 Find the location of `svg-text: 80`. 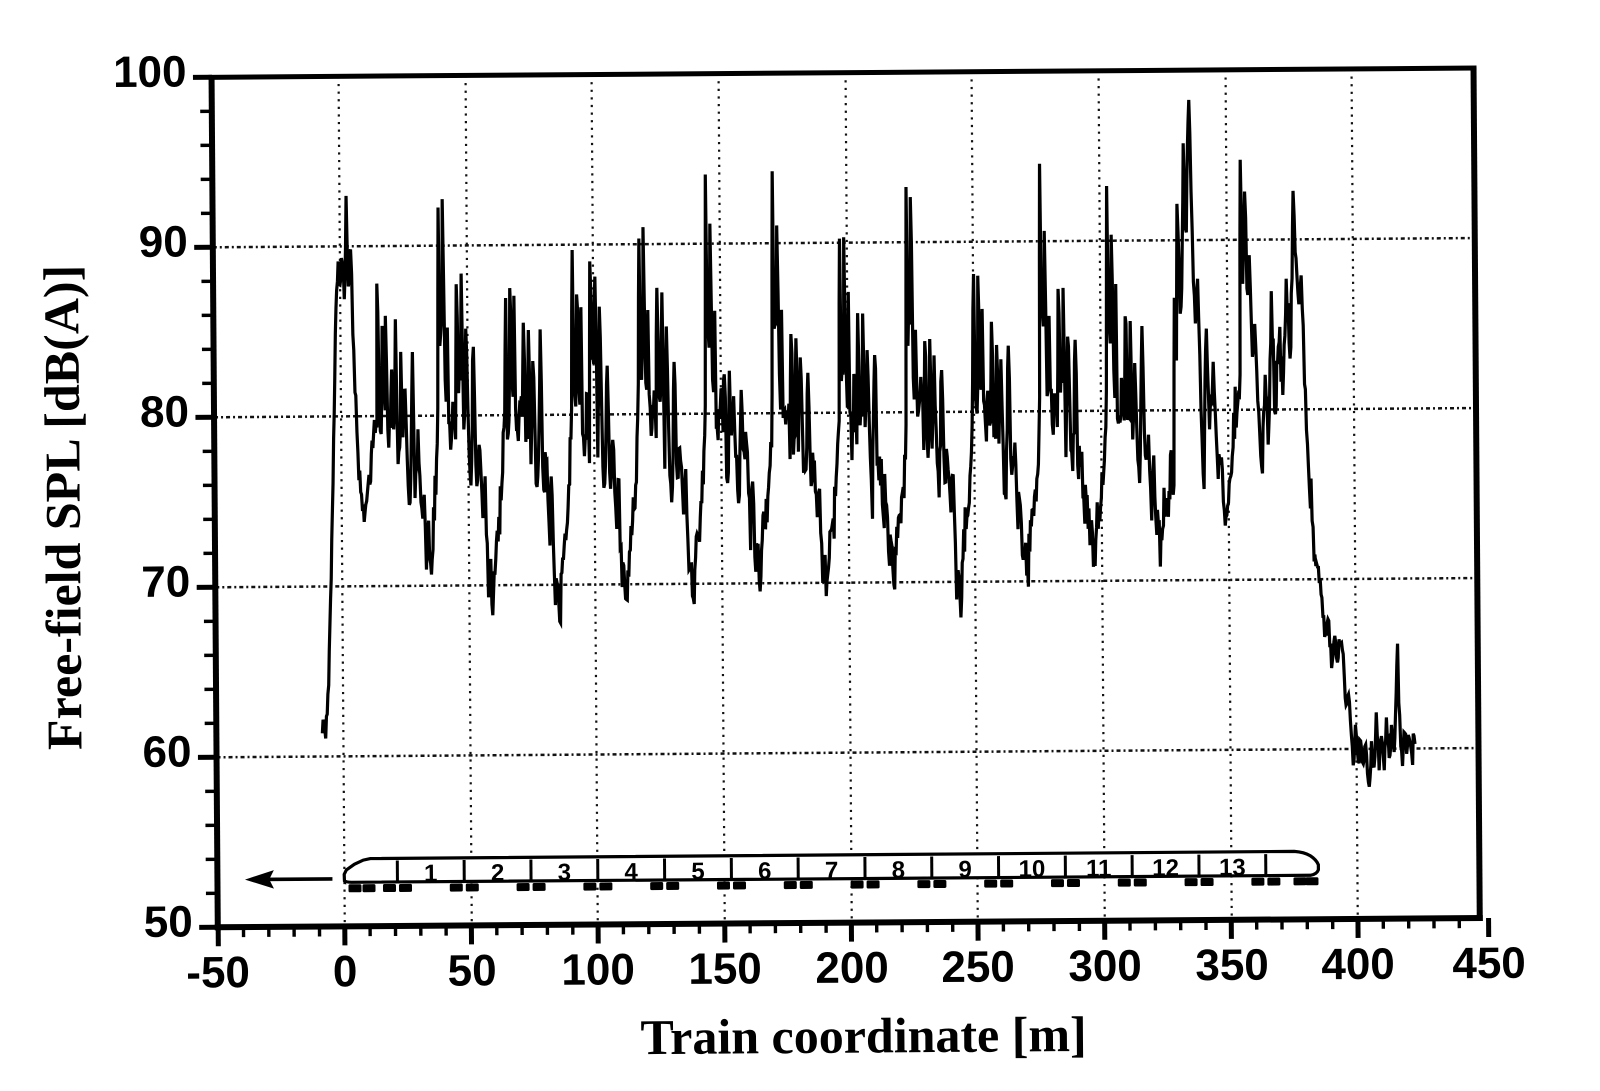

svg-text: 80 is located at coordinates (164, 411).